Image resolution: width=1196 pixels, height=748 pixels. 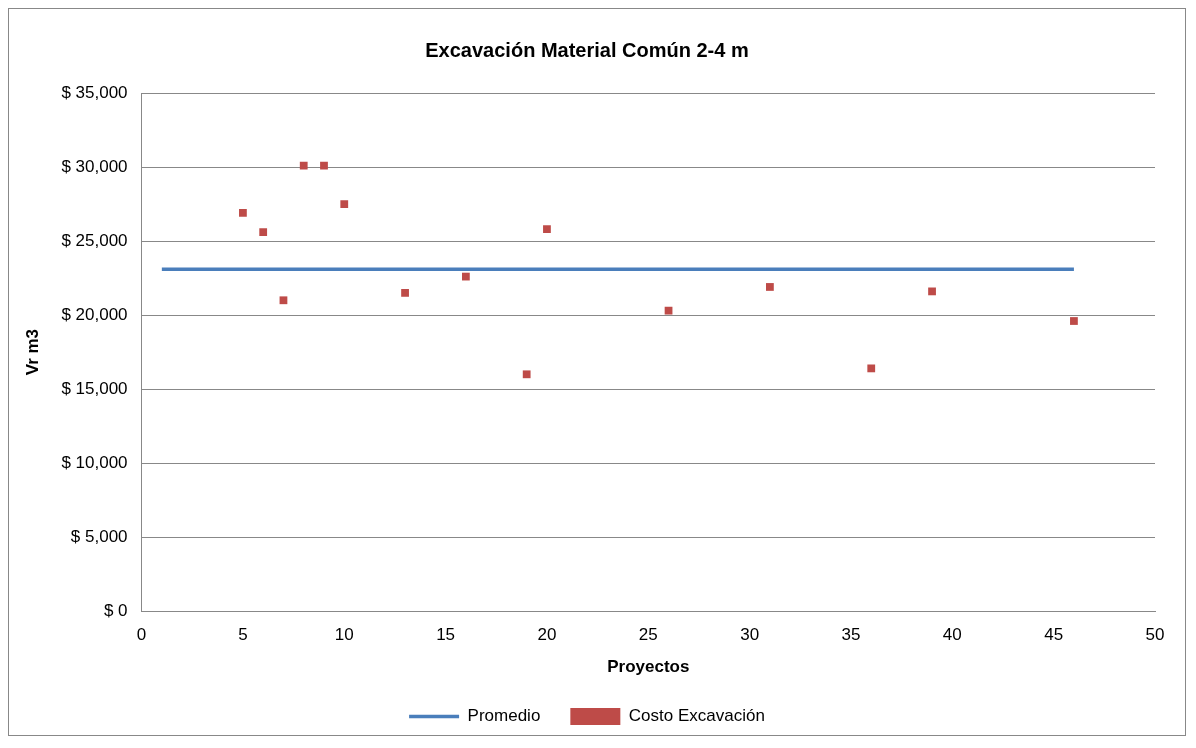 I want to click on y-tick-label: $ 10,000, so click(x=94, y=462).